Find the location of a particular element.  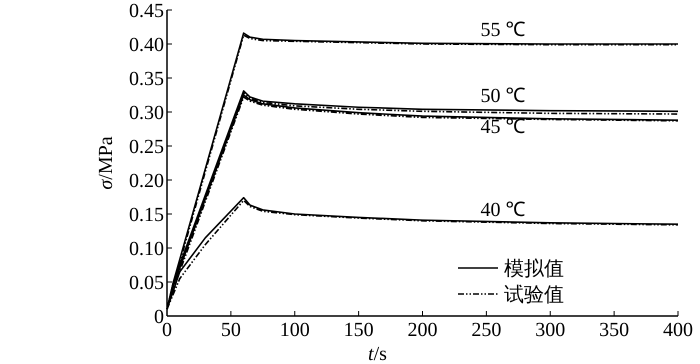

y-tick-label: 0.40 is located at coordinates (146, 45).